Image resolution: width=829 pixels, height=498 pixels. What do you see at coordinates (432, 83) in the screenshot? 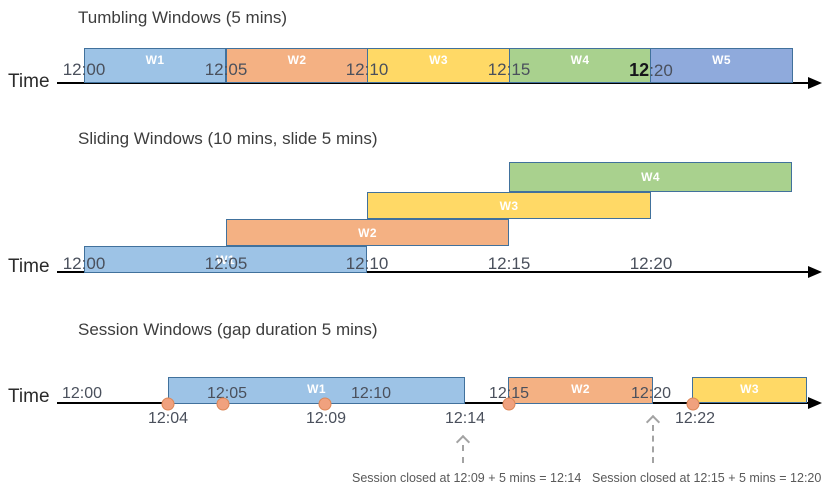
I see `tumbling-timeline` at bounding box center [432, 83].